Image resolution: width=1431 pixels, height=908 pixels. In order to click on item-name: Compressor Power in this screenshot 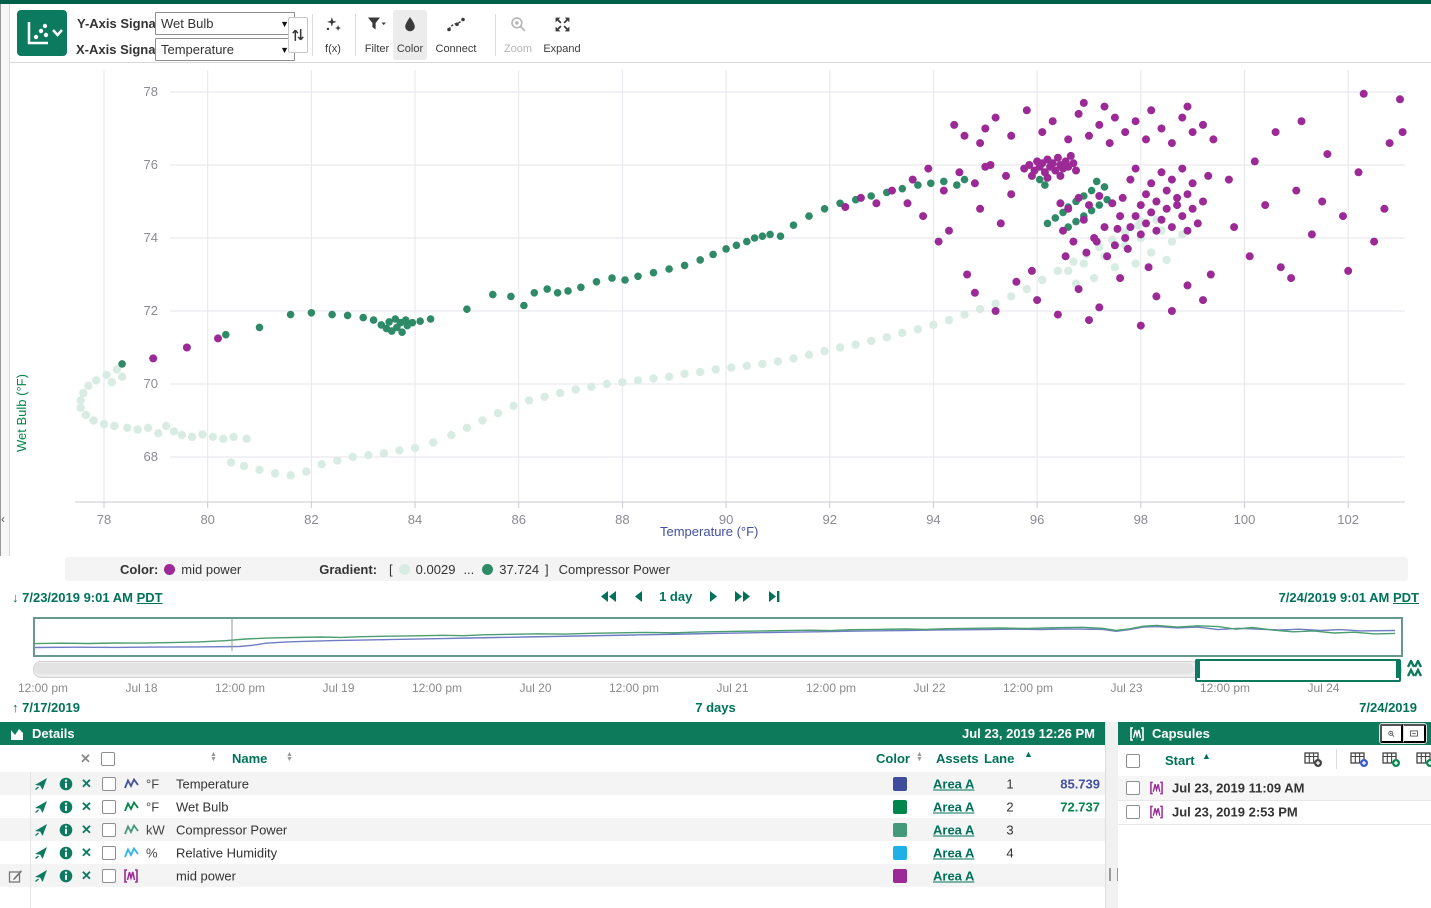, I will do `click(232, 829)`.